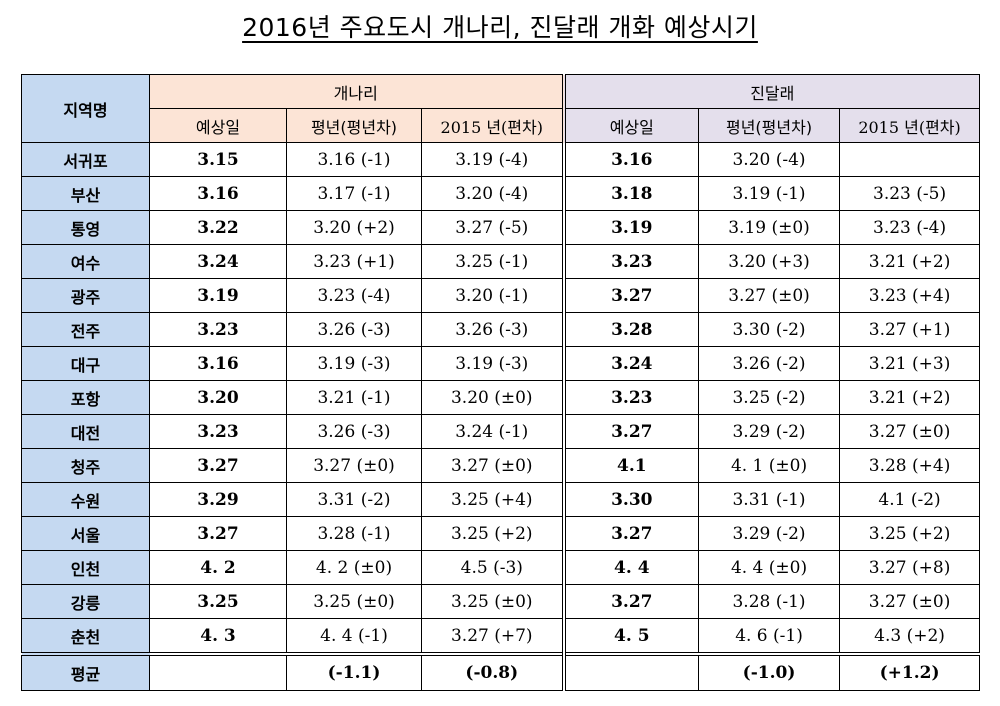 Image resolution: width=1000 pixels, height=706 pixels. I want to click on azalea-normal-cell: 3.30 (-2), so click(769, 329).